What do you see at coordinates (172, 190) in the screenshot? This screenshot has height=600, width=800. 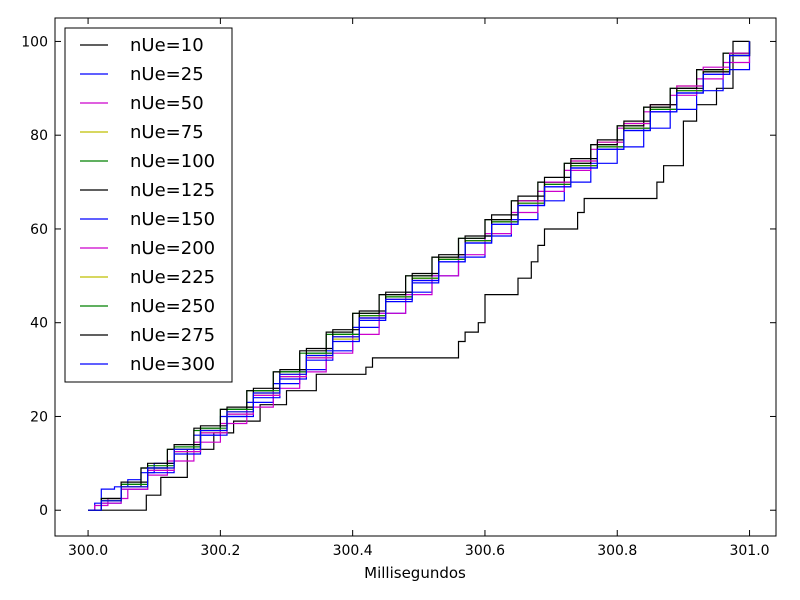 I see `legend-label: nUe=125` at bounding box center [172, 190].